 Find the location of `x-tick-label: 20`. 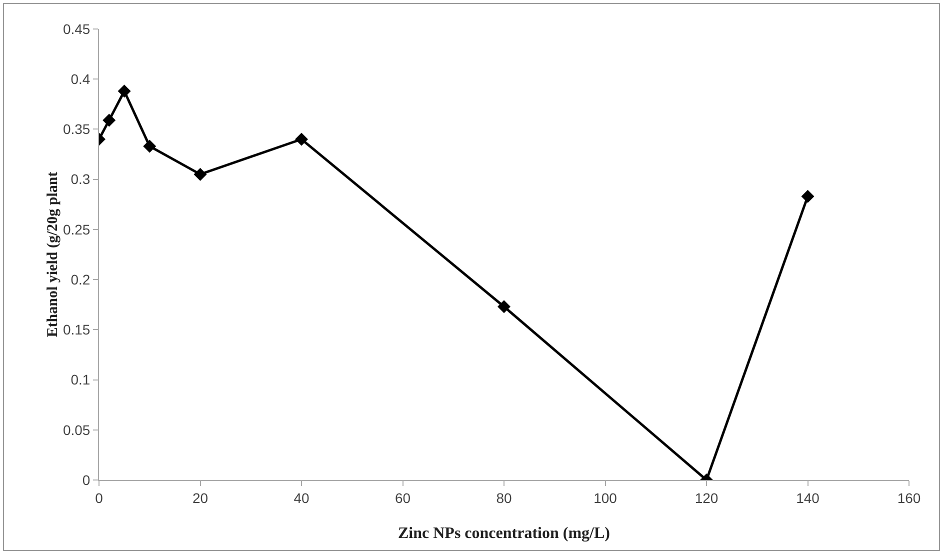

x-tick-label: 20 is located at coordinates (200, 498).